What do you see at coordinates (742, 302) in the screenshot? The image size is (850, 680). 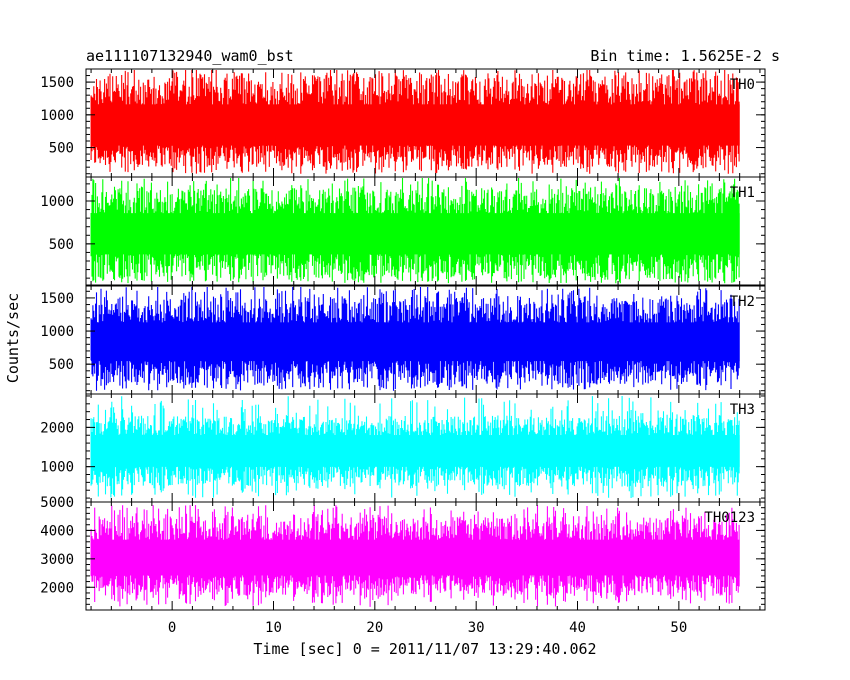 I see `panel-name-th2: TH2` at bounding box center [742, 302].